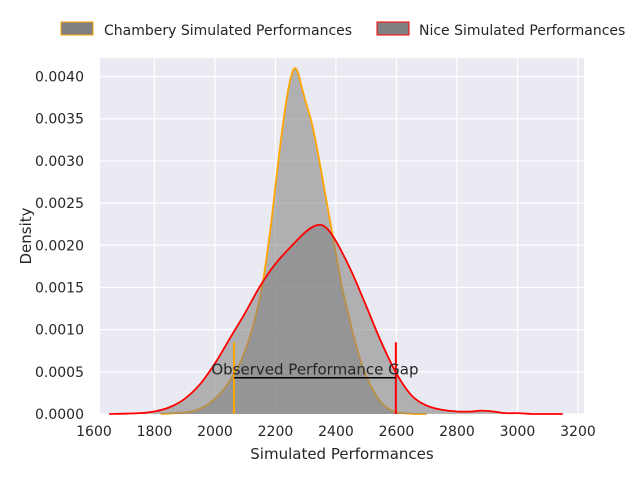 Image resolution: width=640 pixels, height=480 pixels. I want to click on x-tick-label: 3000, so click(518, 432).